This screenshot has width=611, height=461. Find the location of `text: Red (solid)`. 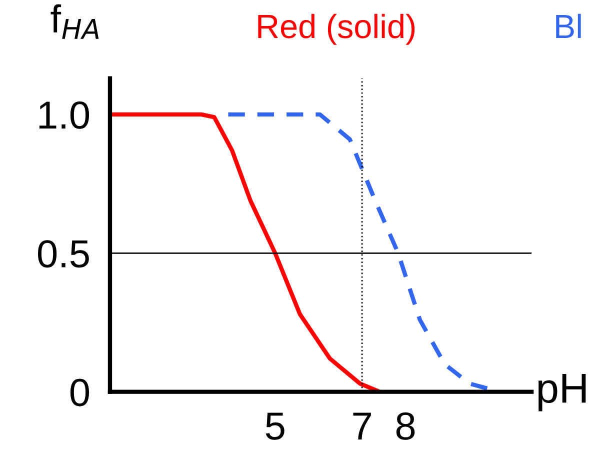

text: Red (solid) is located at coordinates (336, 29).